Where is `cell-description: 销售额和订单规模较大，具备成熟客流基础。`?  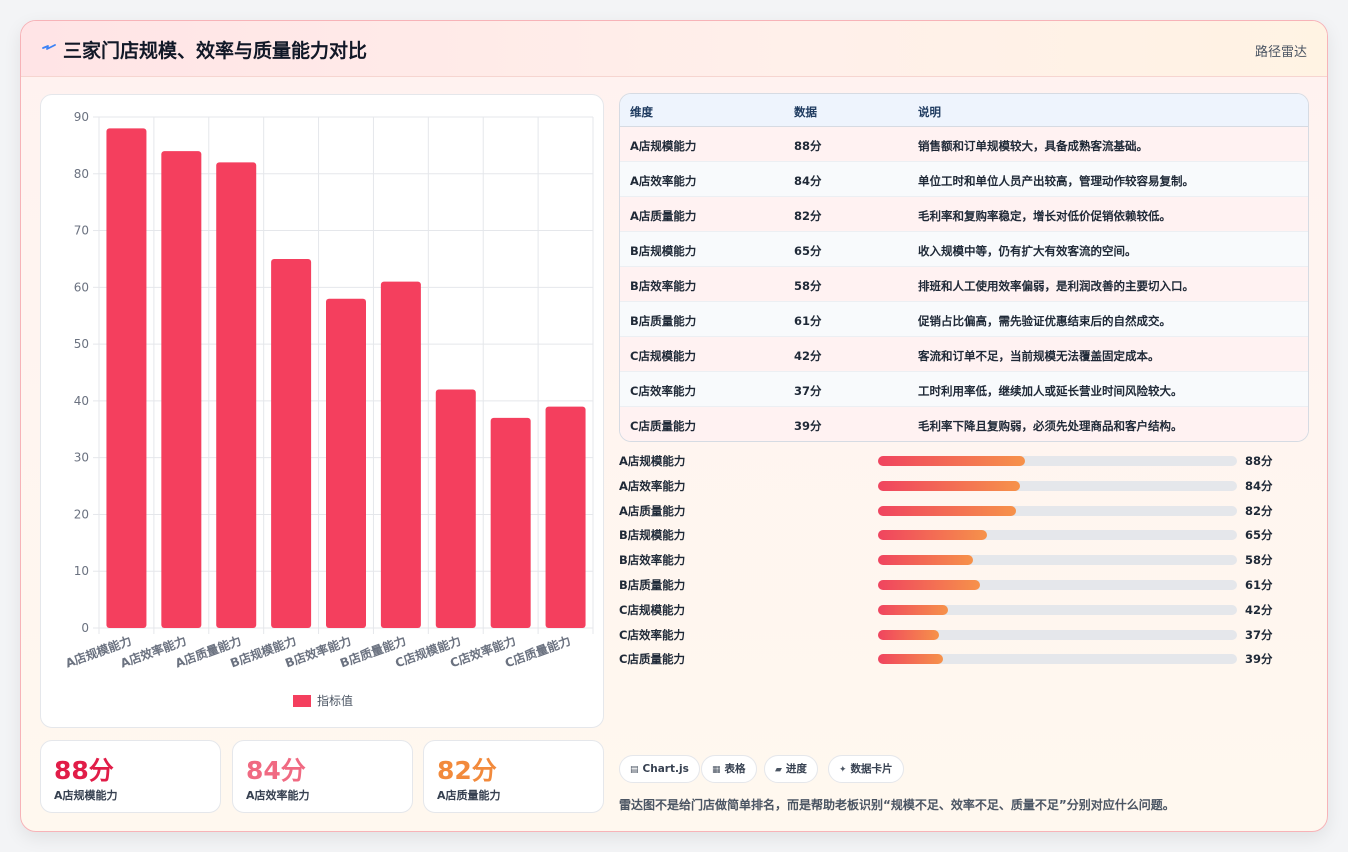 cell-description: 销售额和订单规模较大，具备成熟客流基础。 is located at coordinates (1033, 146).